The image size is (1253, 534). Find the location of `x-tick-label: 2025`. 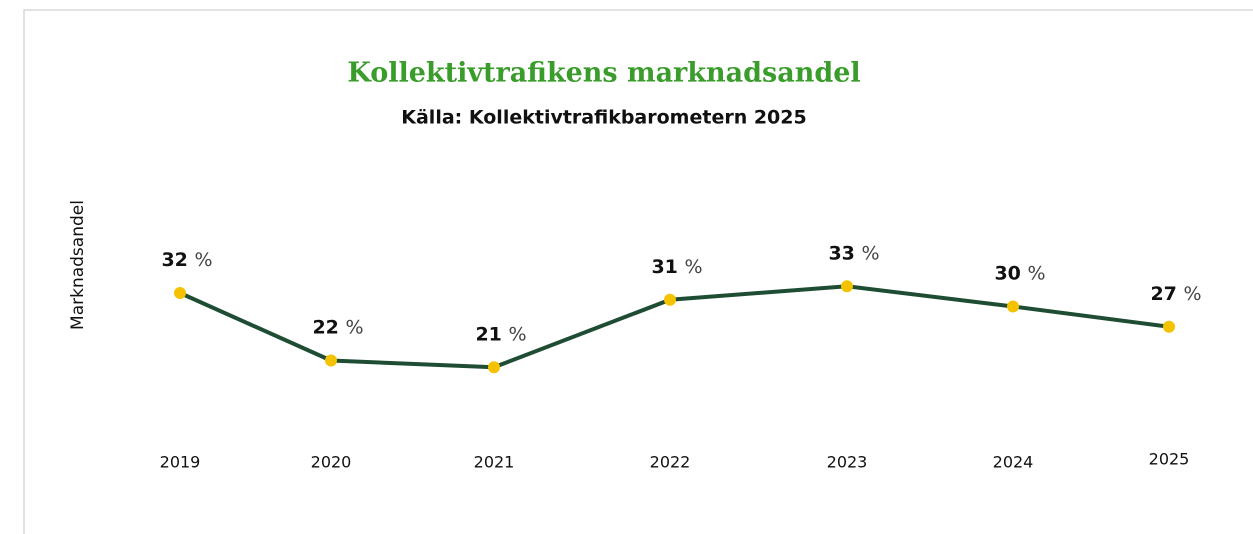

x-tick-label: 2025 is located at coordinates (1169, 459).